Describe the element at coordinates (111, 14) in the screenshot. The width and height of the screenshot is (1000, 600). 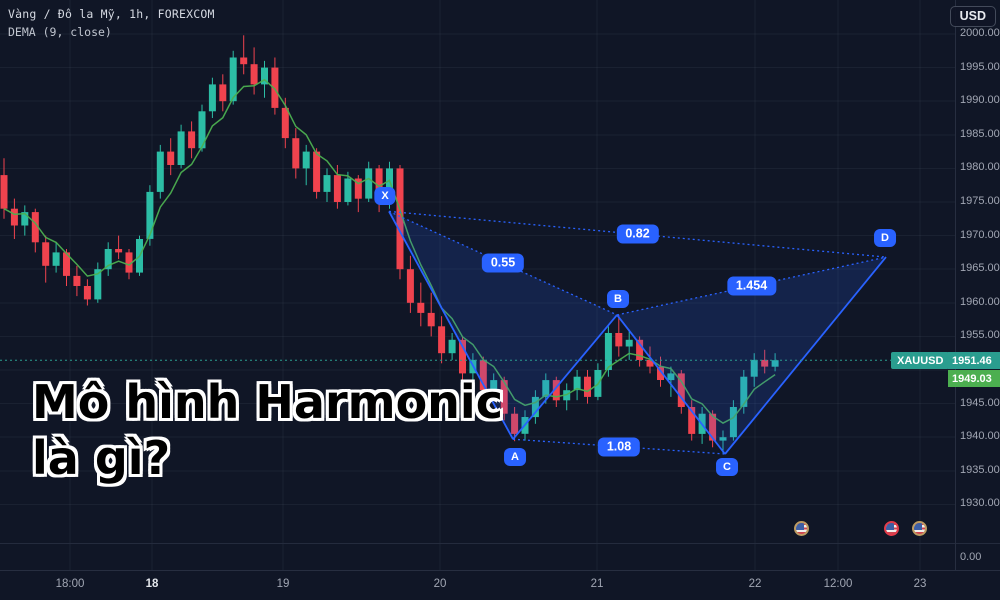
I see `symbol-title: Vàng / Đô la Mỹ, 1h, FOREXCOM` at that location.